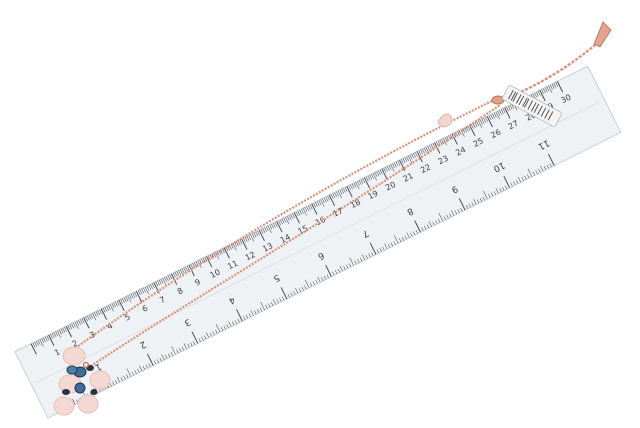  I want to click on ruler-cm-label: 5, so click(127, 317).